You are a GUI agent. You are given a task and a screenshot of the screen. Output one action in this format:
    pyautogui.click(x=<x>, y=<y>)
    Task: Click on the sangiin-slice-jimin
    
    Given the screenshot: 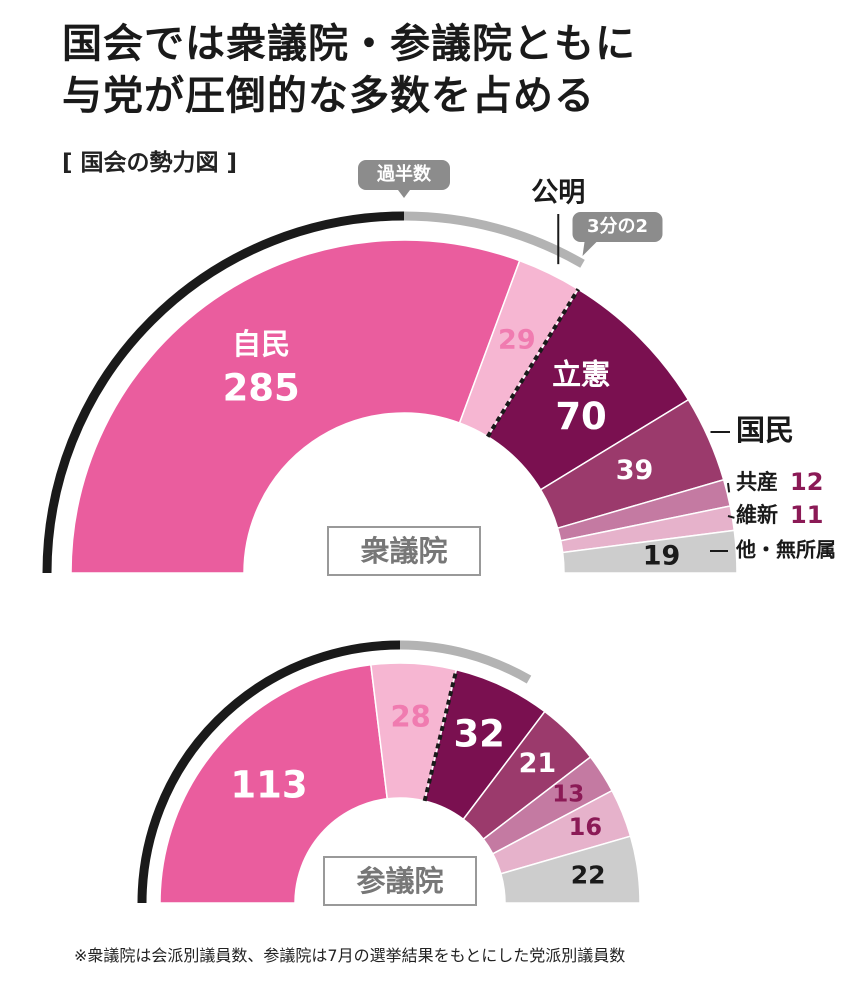 What is the action you would take?
    pyautogui.click(x=274, y=783)
    